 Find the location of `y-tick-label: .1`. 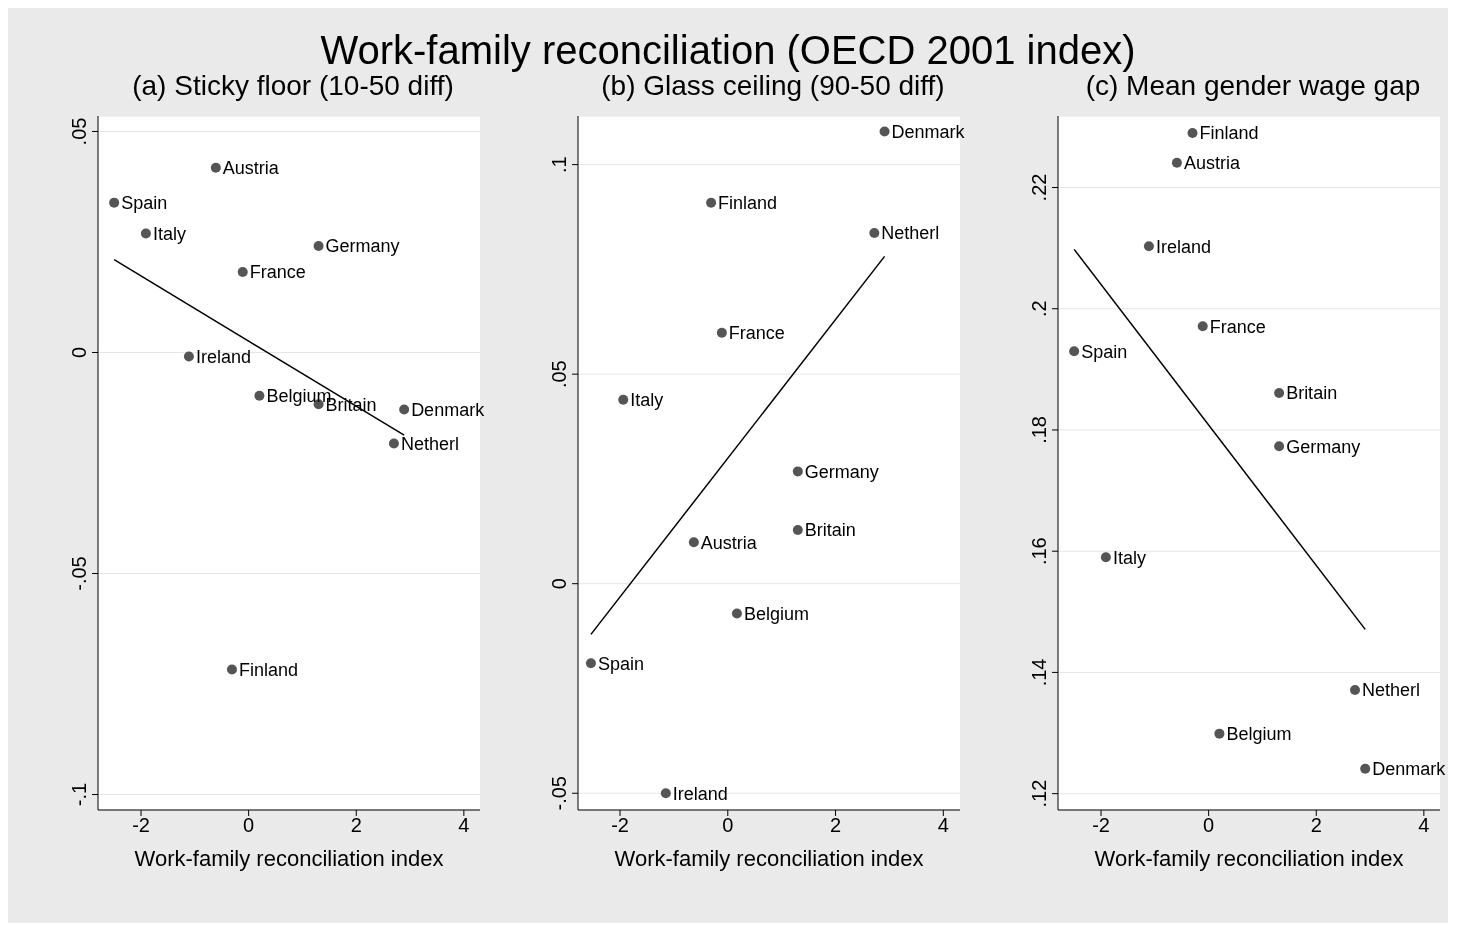

y-tick-label: .1 is located at coordinates (559, 164).